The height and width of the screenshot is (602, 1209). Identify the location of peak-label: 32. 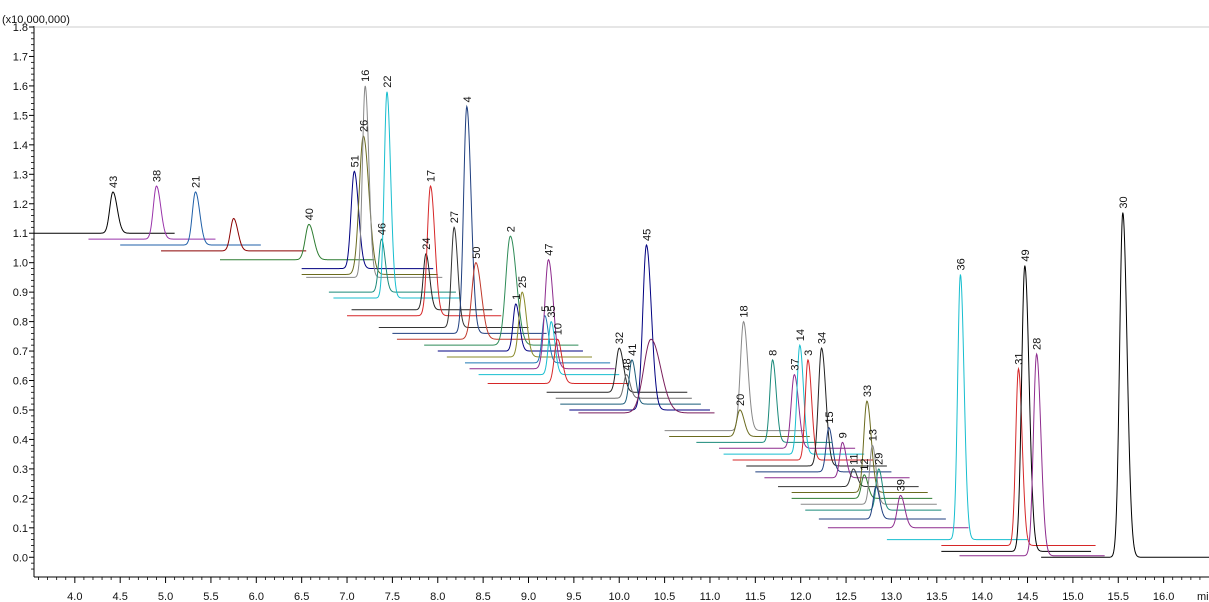
(620, 338).